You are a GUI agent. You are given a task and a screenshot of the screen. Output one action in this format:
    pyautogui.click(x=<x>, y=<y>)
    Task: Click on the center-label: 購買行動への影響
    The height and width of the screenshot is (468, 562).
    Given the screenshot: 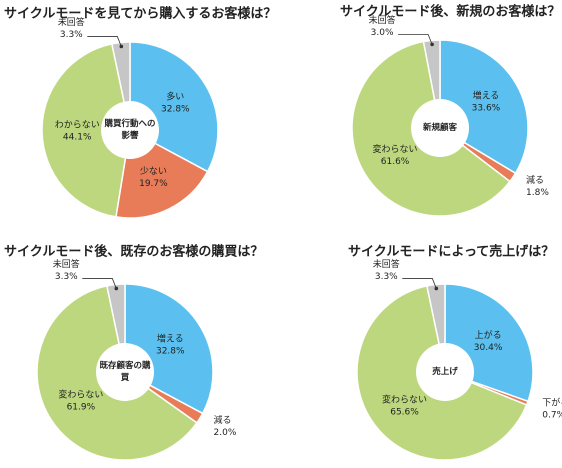 What is the action you would take?
    pyautogui.click(x=130, y=130)
    